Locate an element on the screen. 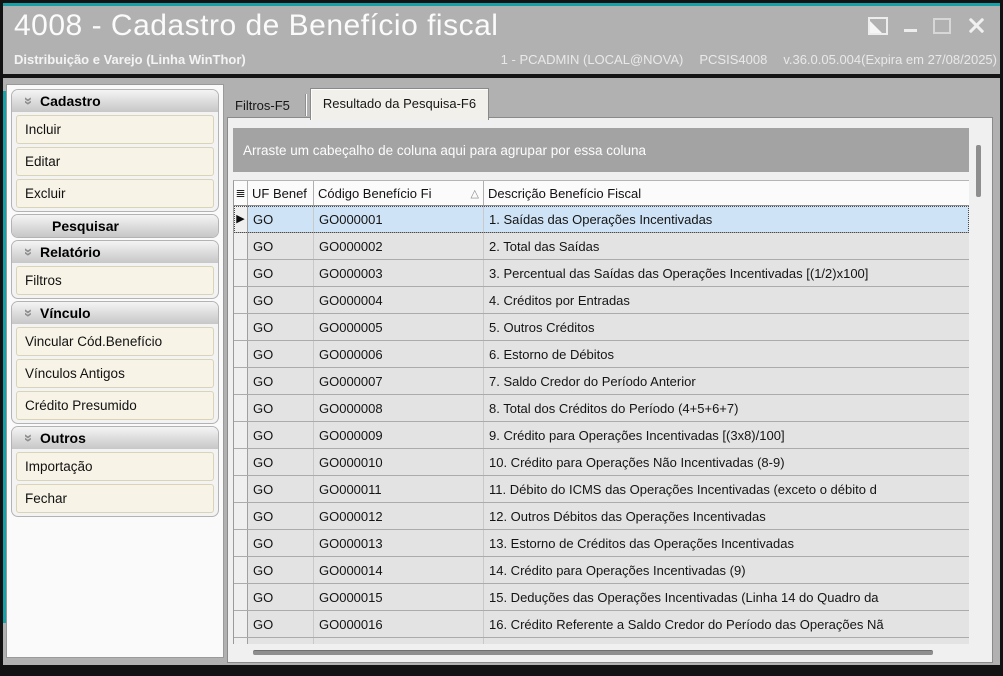 The image size is (1003, 676). sidebar-button-filtros: Filtros is located at coordinates (115, 280).